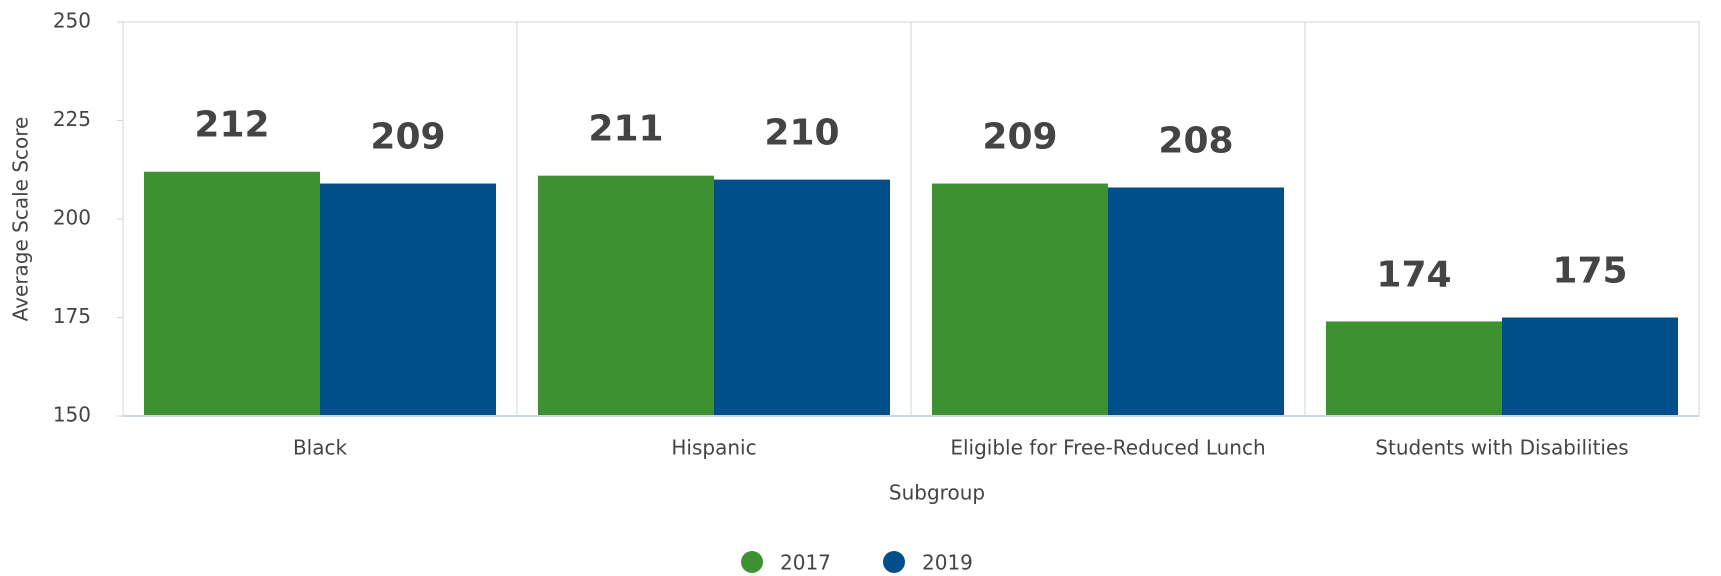 This screenshot has height=576, width=1721. I want to click on y-axis-title: Average Scale Score, so click(21, 219).